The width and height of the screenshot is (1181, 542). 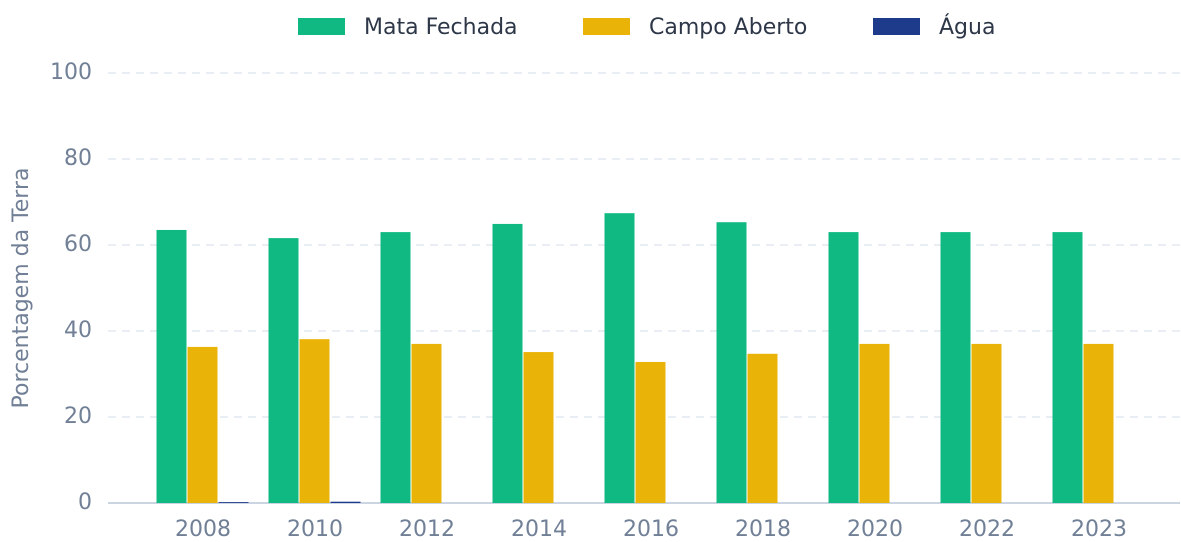 What do you see at coordinates (875, 529) in the screenshot?
I see `x-tick-label: 2020` at bounding box center [875, 529].